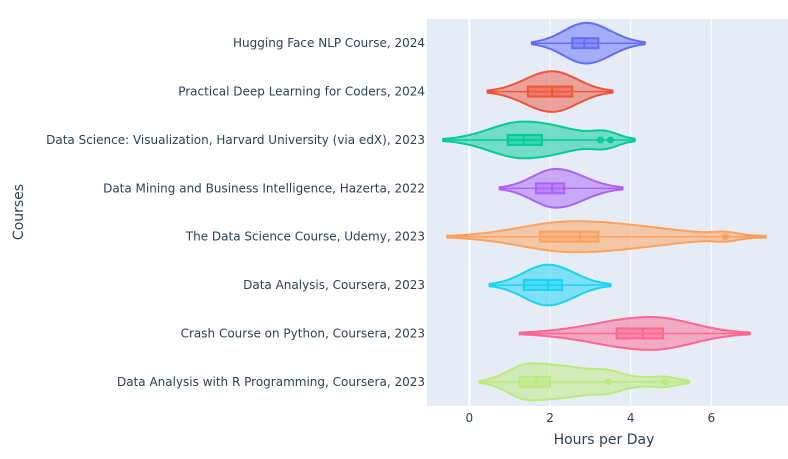  I want to click on y-tick-label: Crash Course on Python, Coursera, 2023, so click(303, 333).